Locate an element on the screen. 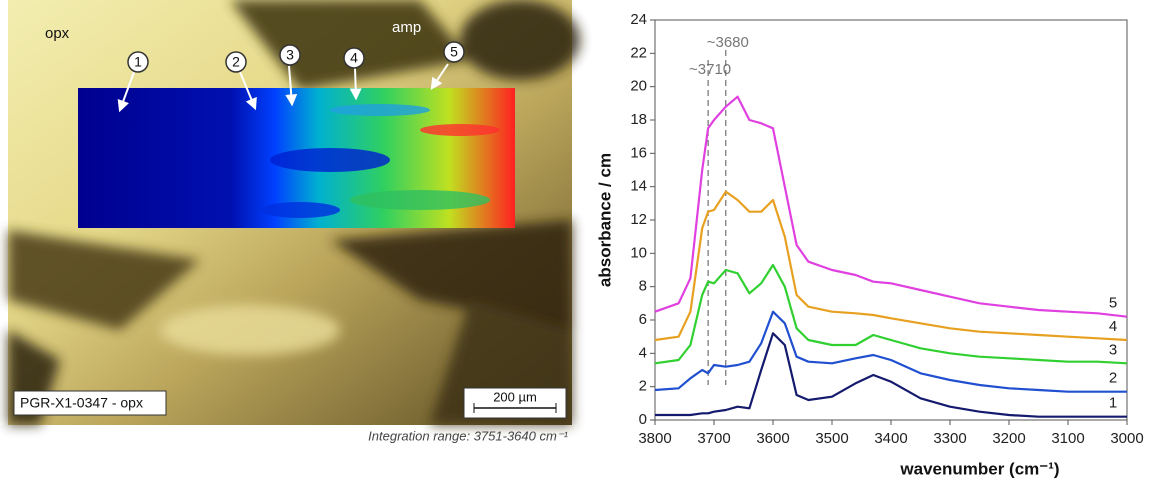 This screenshot has height=483, width=1150. y-tick-label: 24 is located at coordinates (638, 19).